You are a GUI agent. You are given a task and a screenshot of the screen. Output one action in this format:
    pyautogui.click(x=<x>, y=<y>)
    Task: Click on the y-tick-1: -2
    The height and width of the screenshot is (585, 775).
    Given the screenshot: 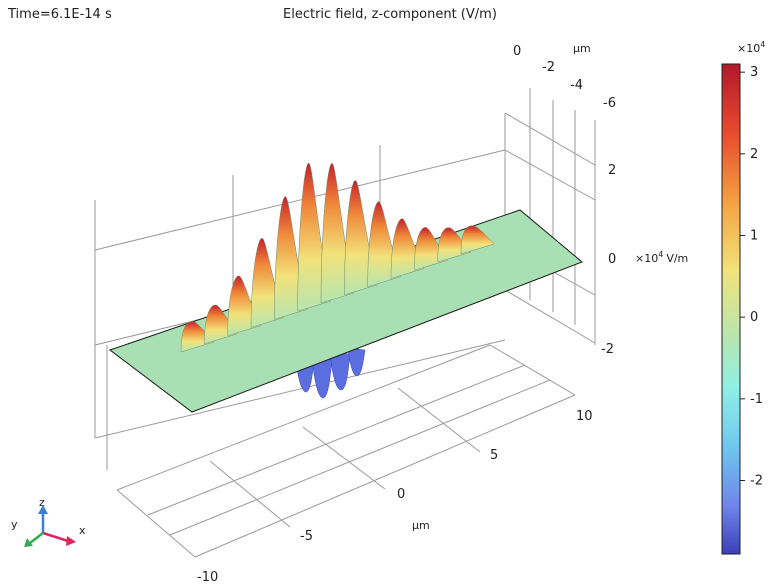 What is the action you would take?
    pyautogui.click(x=548, y=67)
    